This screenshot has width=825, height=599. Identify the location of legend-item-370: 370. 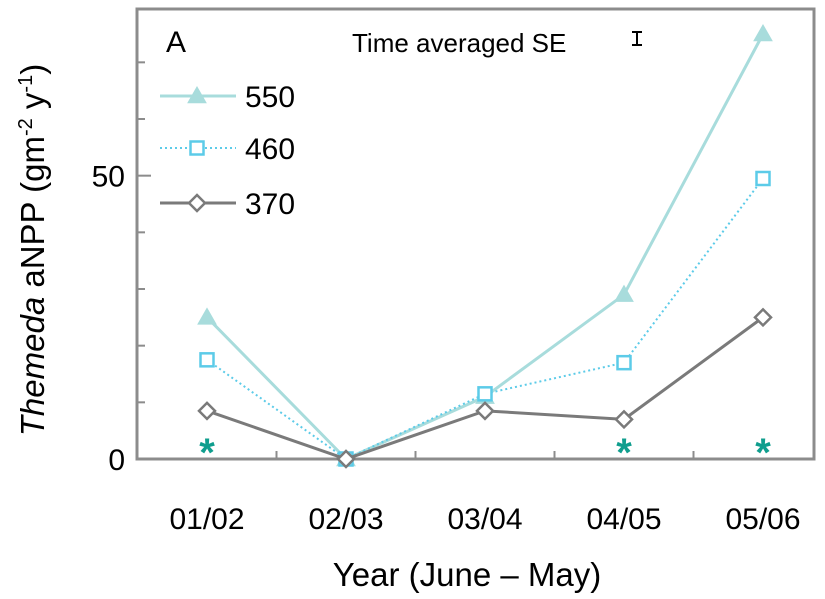
(227, 204).